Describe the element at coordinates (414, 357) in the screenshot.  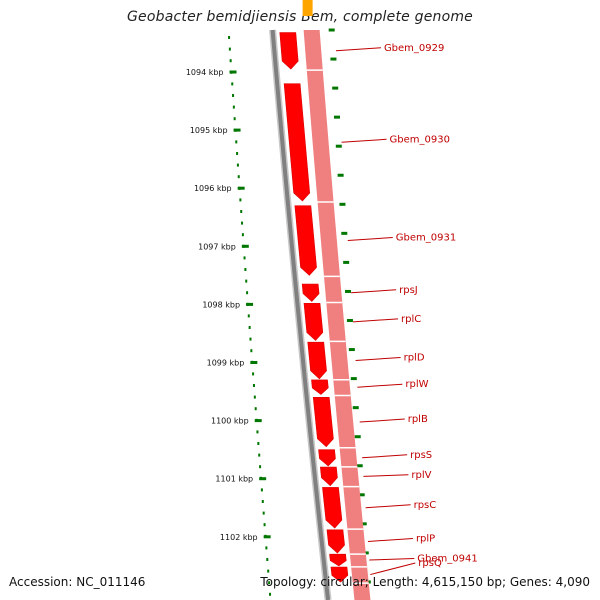
I see `gene-label: rplD` at that location.